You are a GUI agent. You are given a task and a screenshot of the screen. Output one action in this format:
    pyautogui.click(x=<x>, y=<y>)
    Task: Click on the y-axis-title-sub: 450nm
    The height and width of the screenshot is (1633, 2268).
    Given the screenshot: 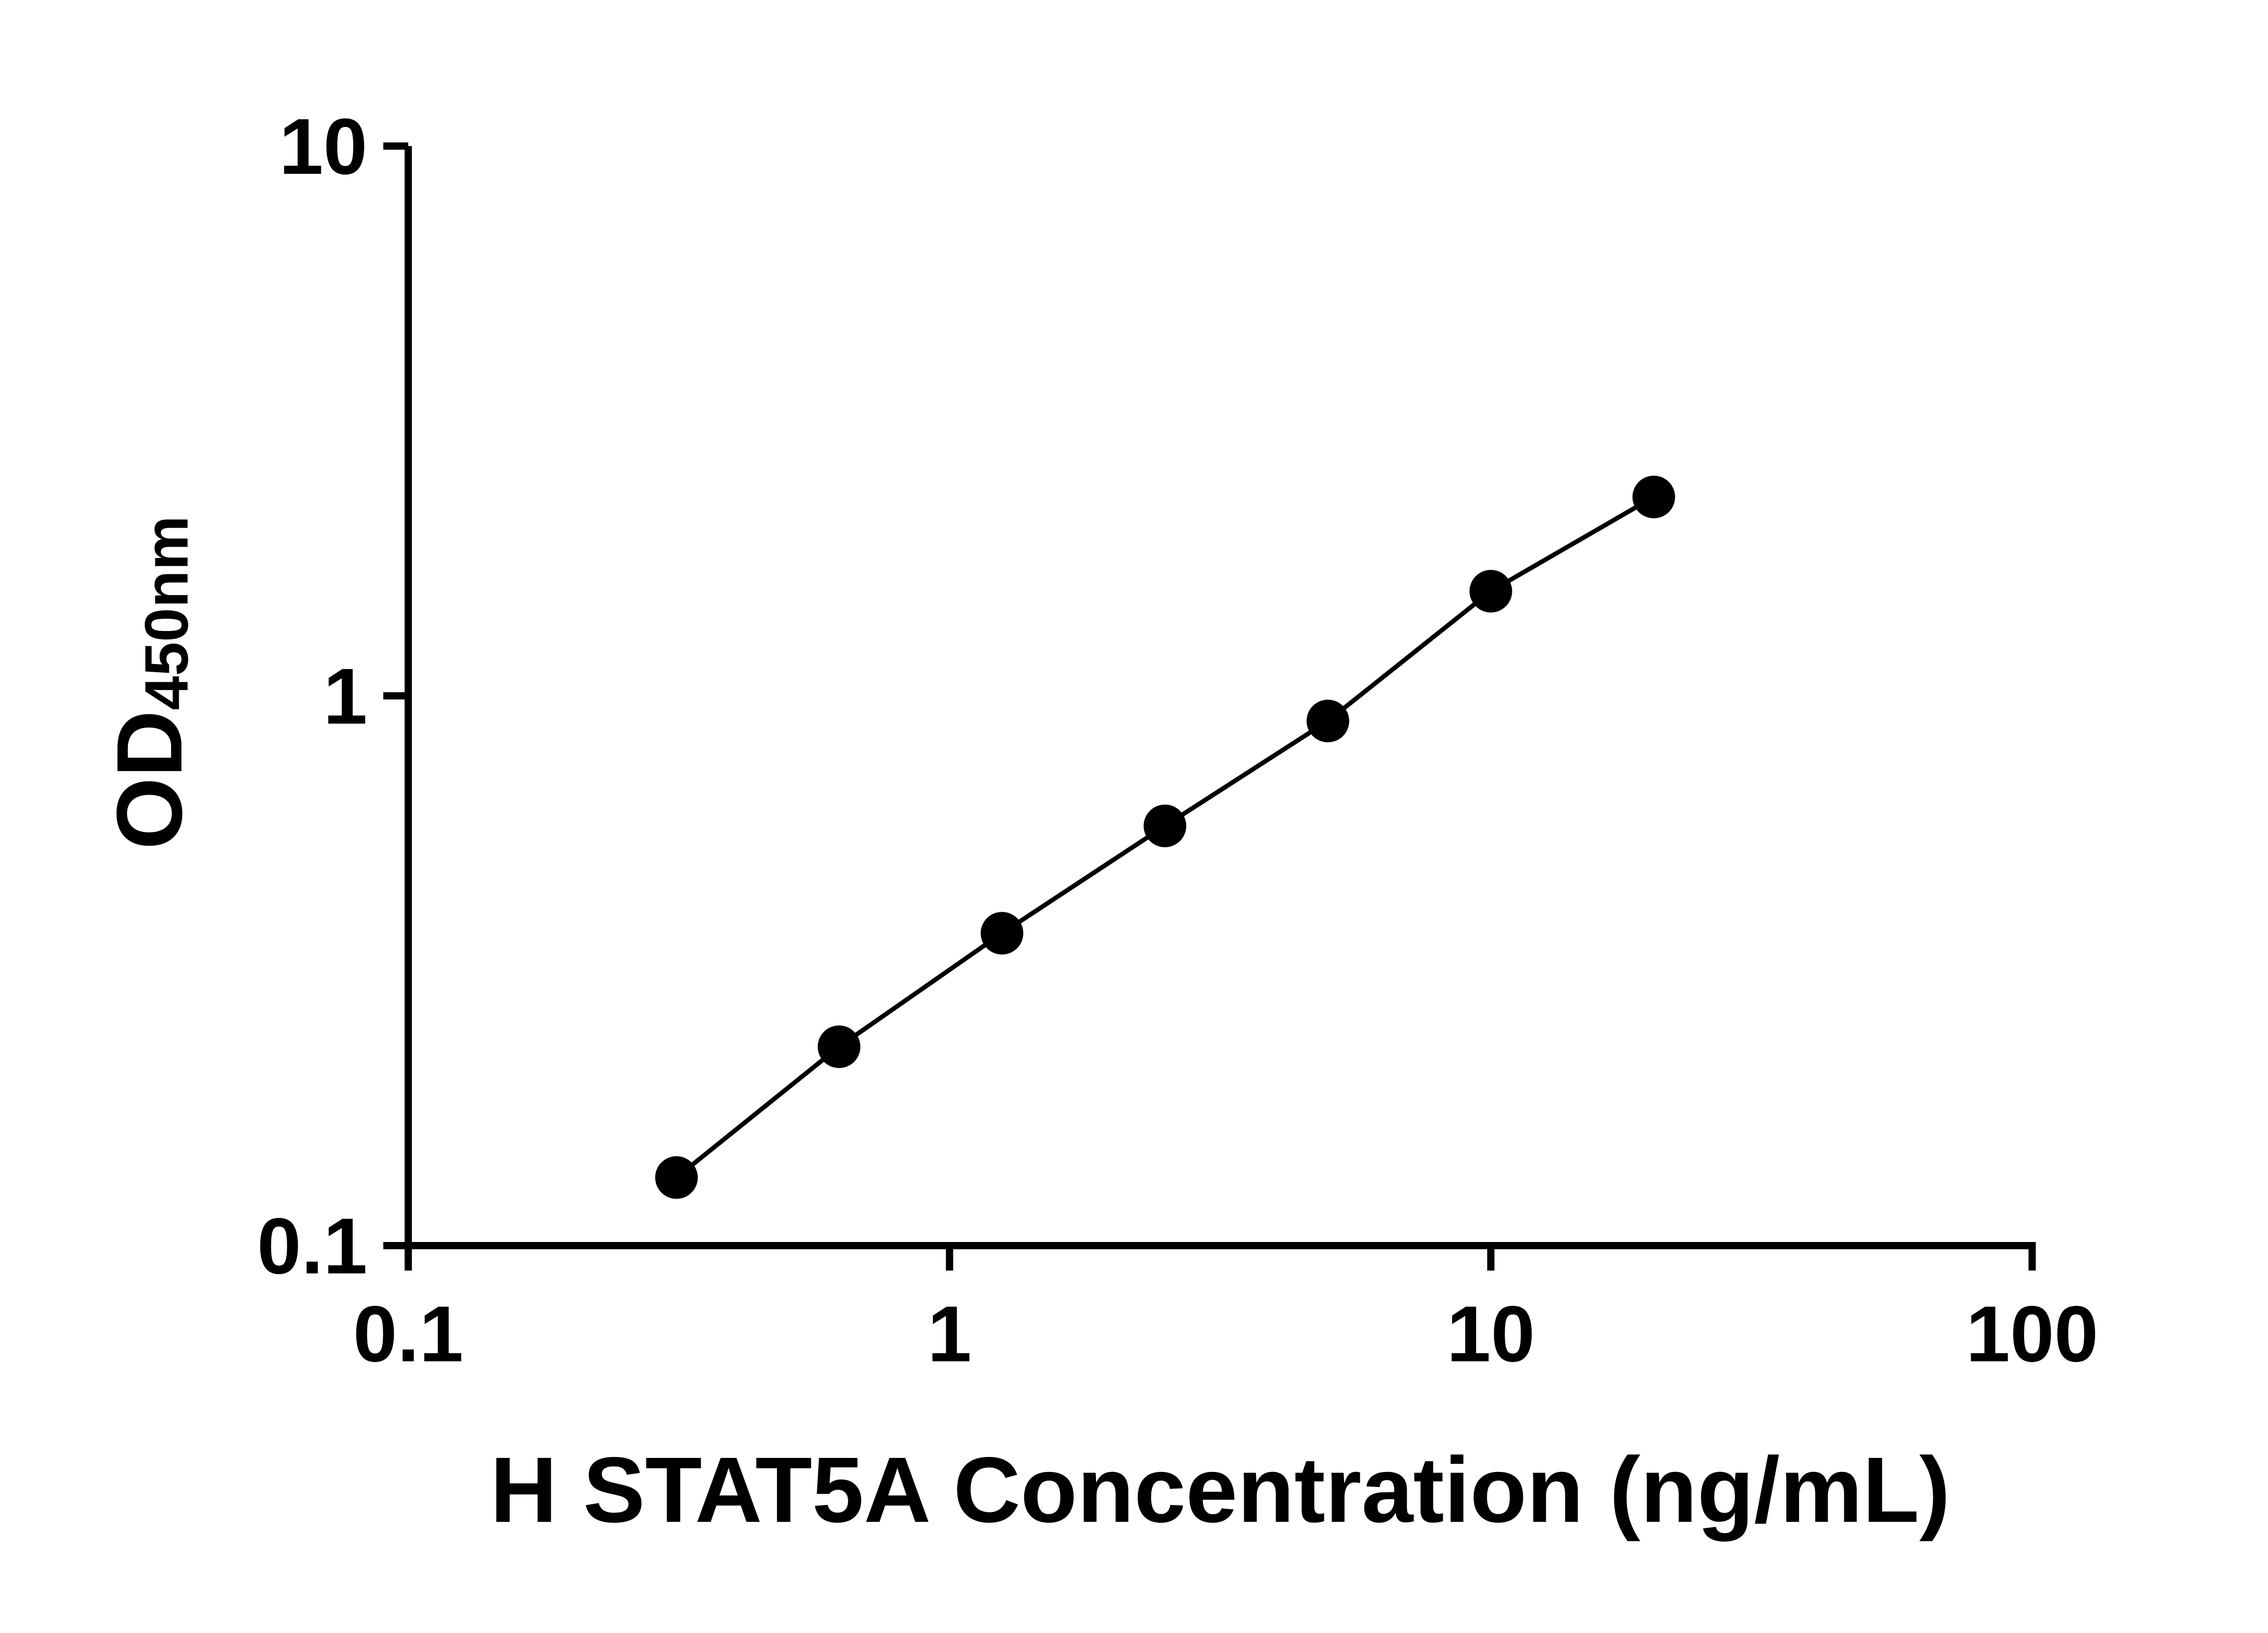 What is the action you would take?
    pyautogui.click(x=167, y=612)
    